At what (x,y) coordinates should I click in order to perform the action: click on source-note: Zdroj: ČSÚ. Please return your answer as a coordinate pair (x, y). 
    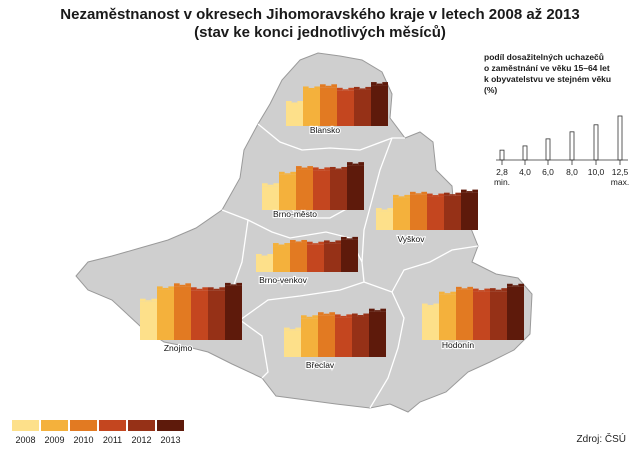
    Looking at the image, I should click on (601, 439).